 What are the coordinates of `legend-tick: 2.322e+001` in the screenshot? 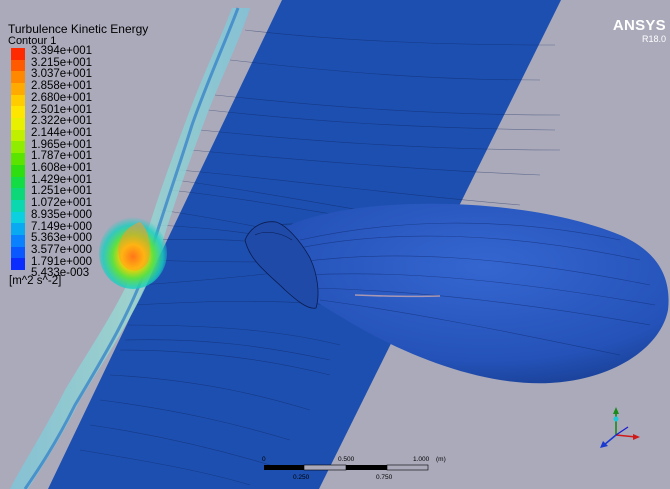 It's located at (62, 121).